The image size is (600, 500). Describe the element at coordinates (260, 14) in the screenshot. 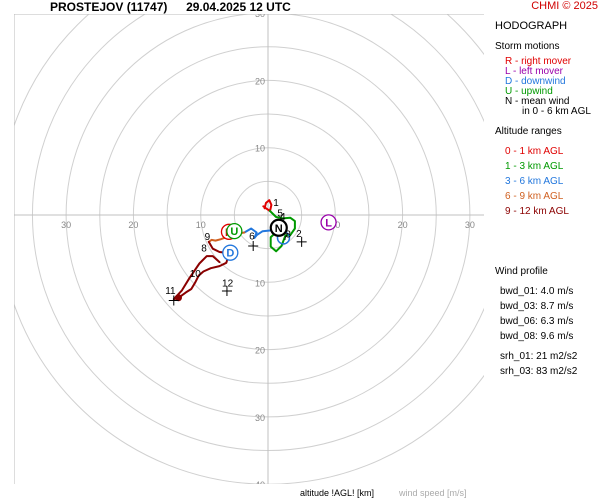

I see `tick-label-top: 30` at that location.